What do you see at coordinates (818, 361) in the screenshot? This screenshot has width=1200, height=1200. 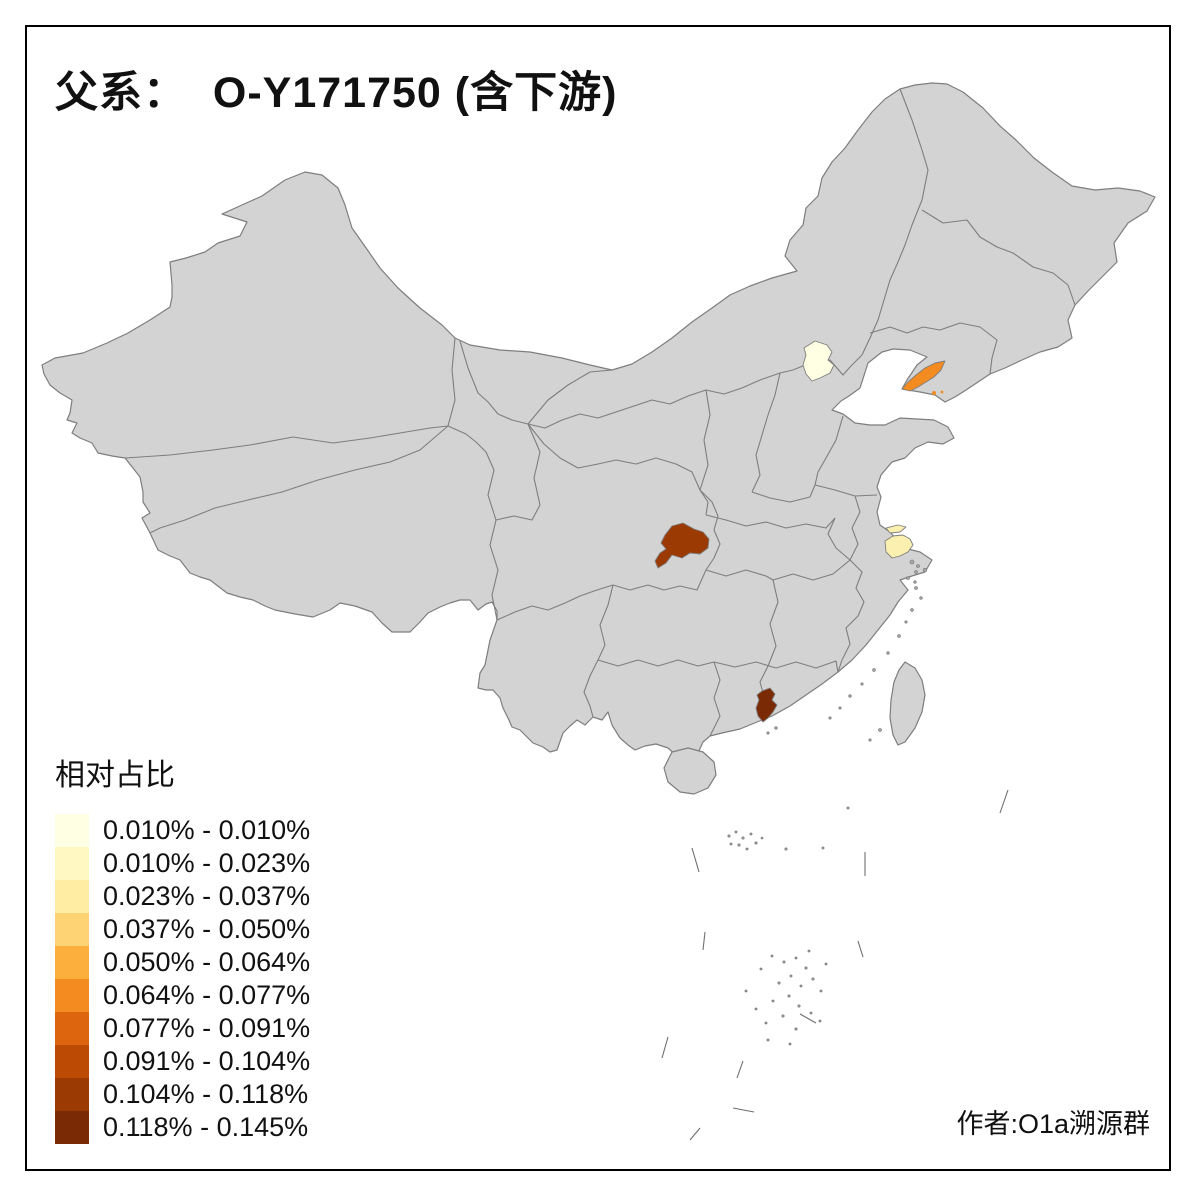 I see `region-beijing` at bounding box center [818, 361].